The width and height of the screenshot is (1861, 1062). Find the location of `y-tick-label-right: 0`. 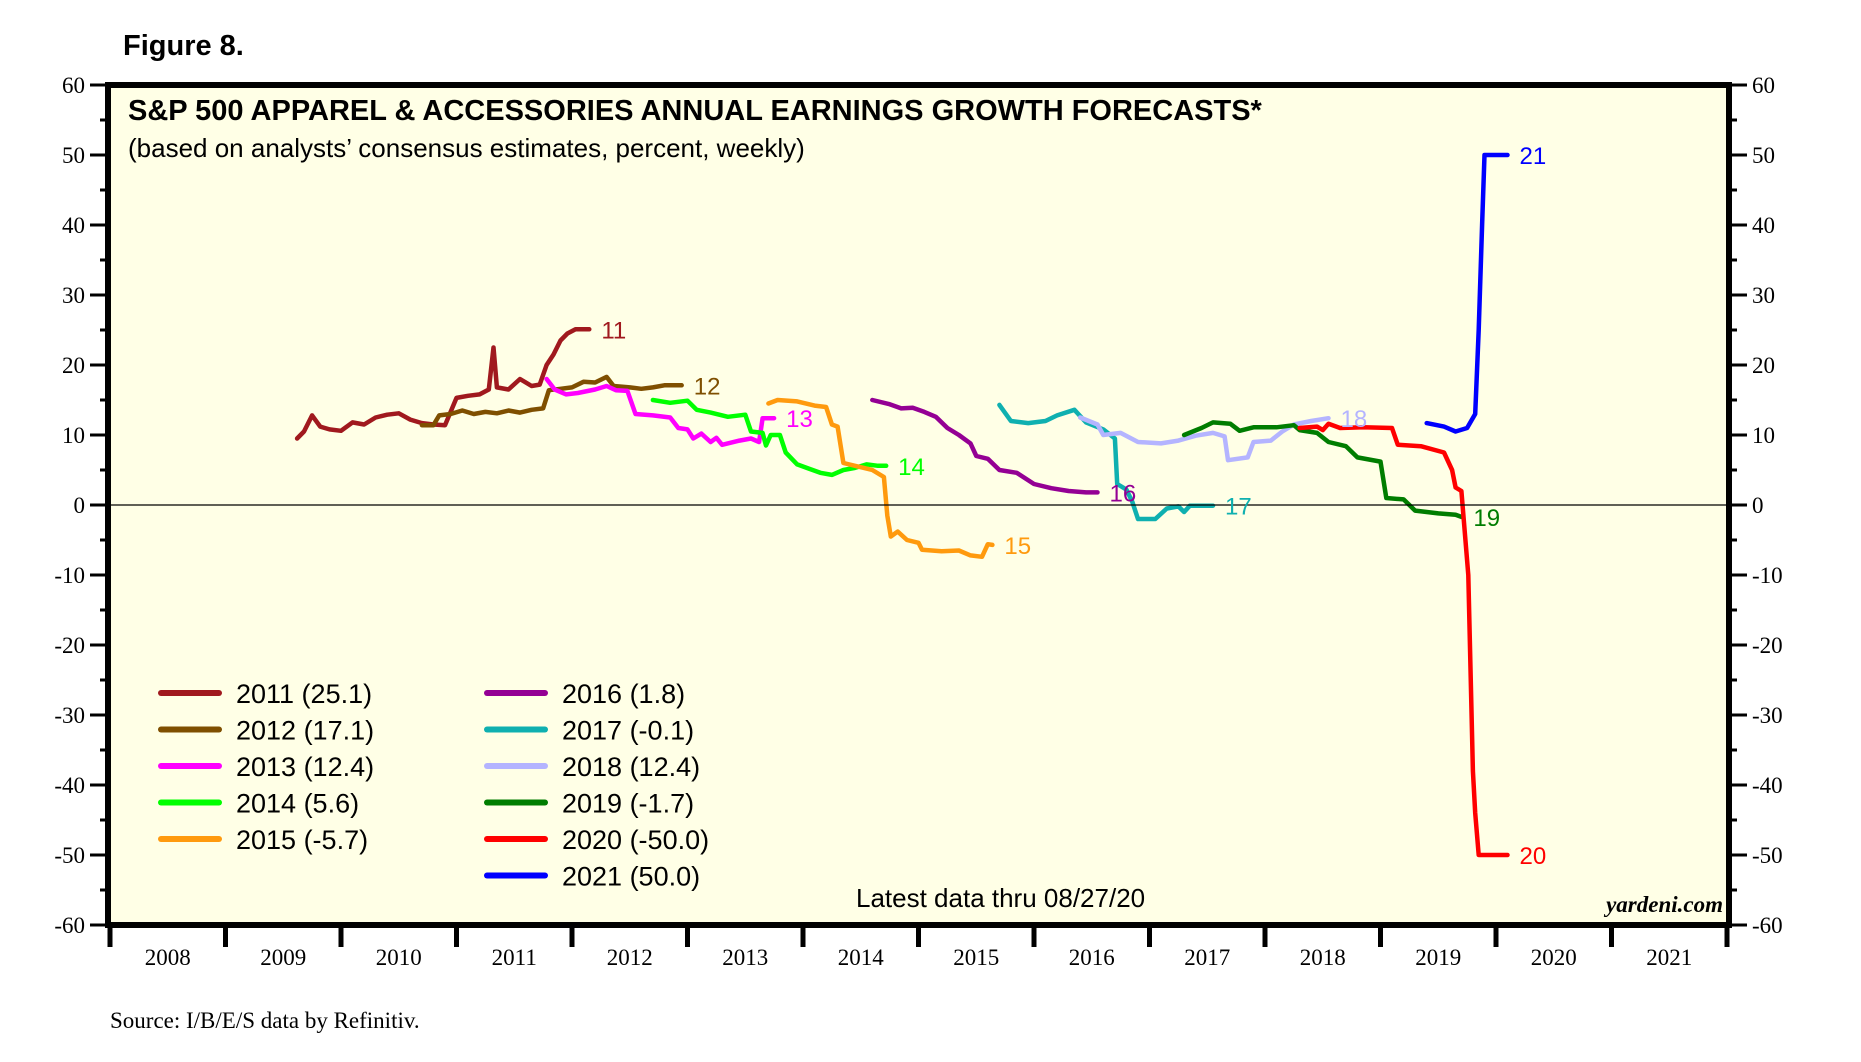

y-tick-label-right: 0 is located at coordinates (1758, 505).